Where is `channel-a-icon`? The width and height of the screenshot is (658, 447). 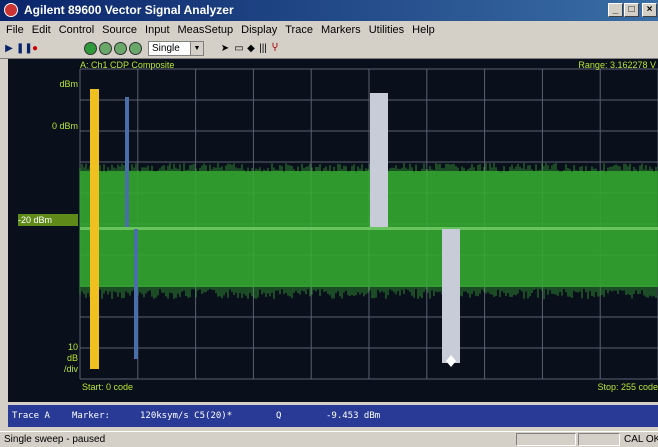
channel-a-icon is located at coordinates (90, 48).